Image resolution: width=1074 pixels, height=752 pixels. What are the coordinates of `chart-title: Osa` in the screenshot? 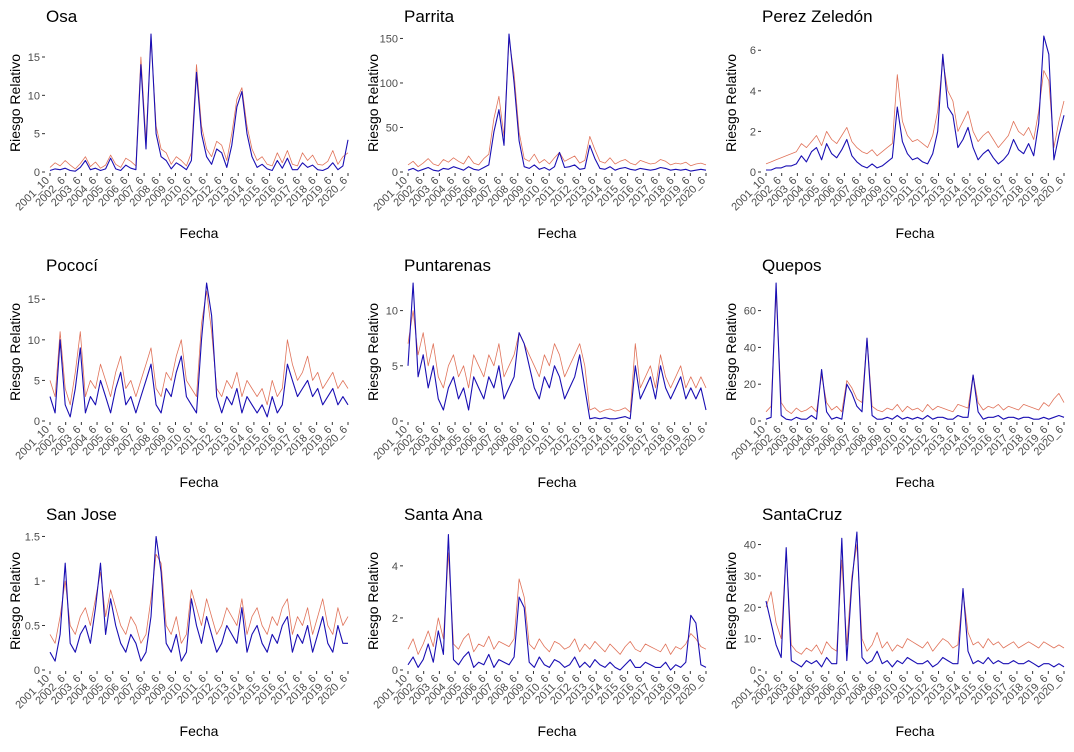 It's located at (62, 16).